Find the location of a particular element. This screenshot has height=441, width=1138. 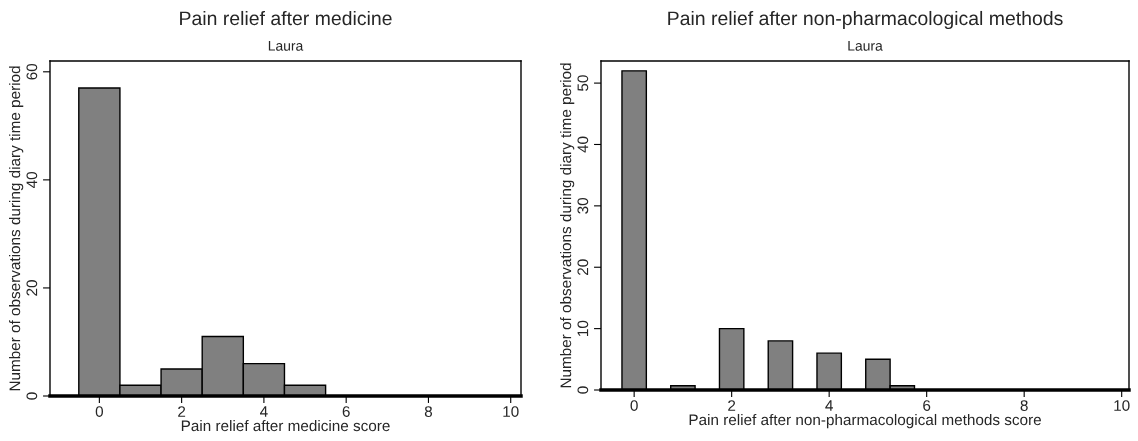

chart-title: Pain relief after non-pharmacological methods is located at coordinates (865, 20).